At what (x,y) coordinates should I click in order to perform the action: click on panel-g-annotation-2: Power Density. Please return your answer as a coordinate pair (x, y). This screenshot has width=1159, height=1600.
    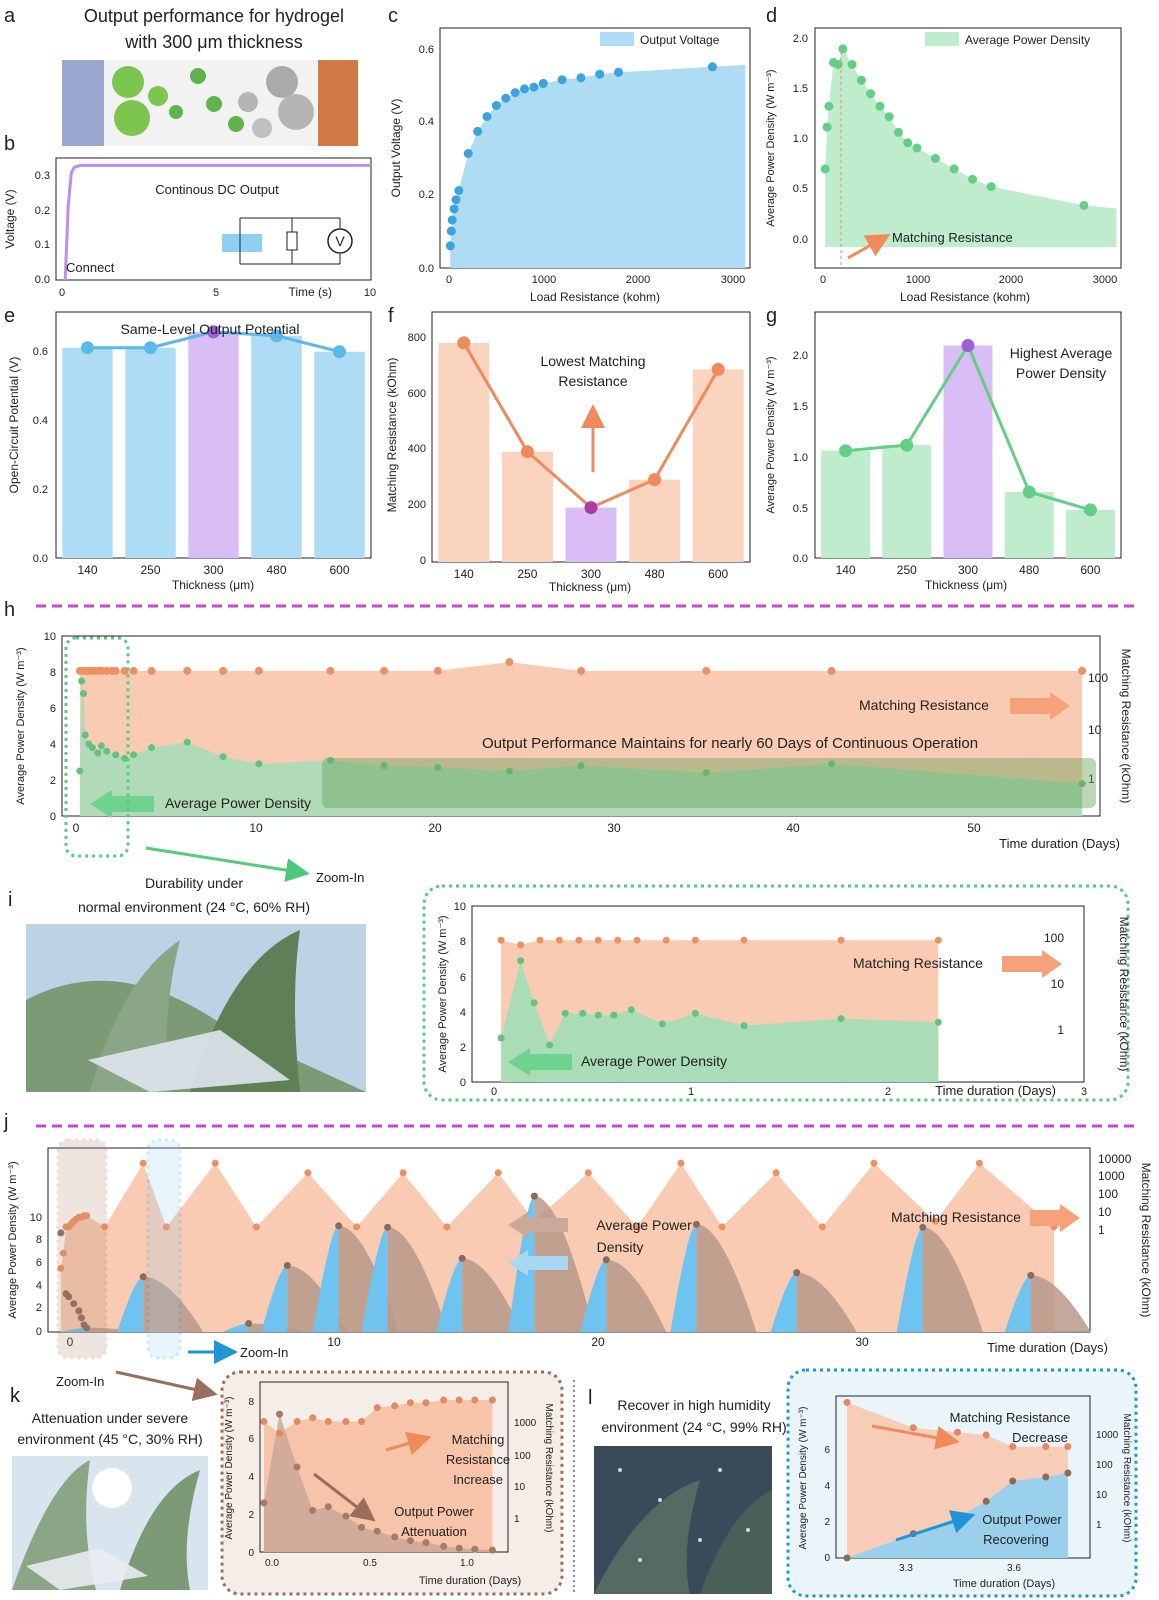
    Looking at the image, I should click on (1061, 373).